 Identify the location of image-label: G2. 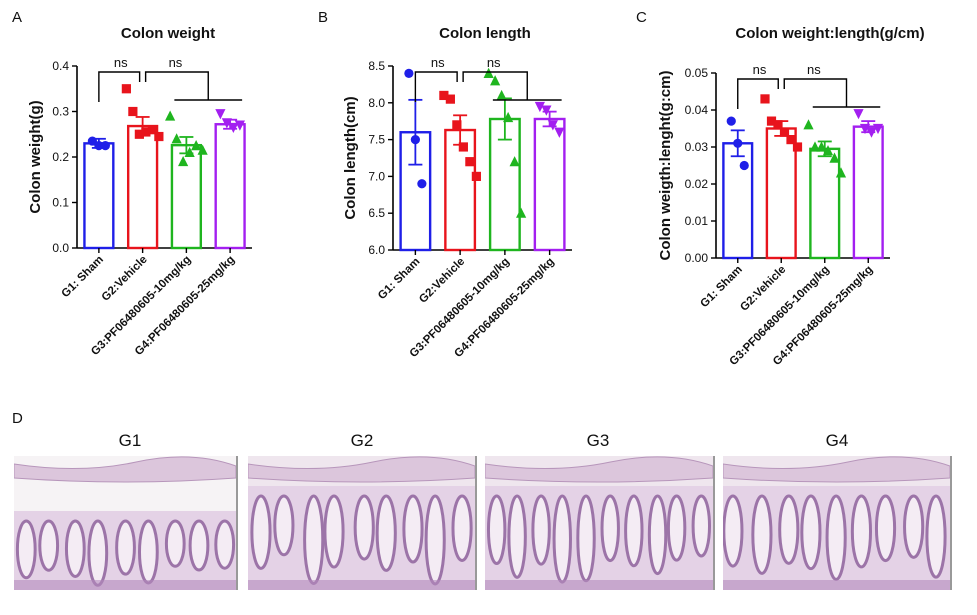
(362, 440).